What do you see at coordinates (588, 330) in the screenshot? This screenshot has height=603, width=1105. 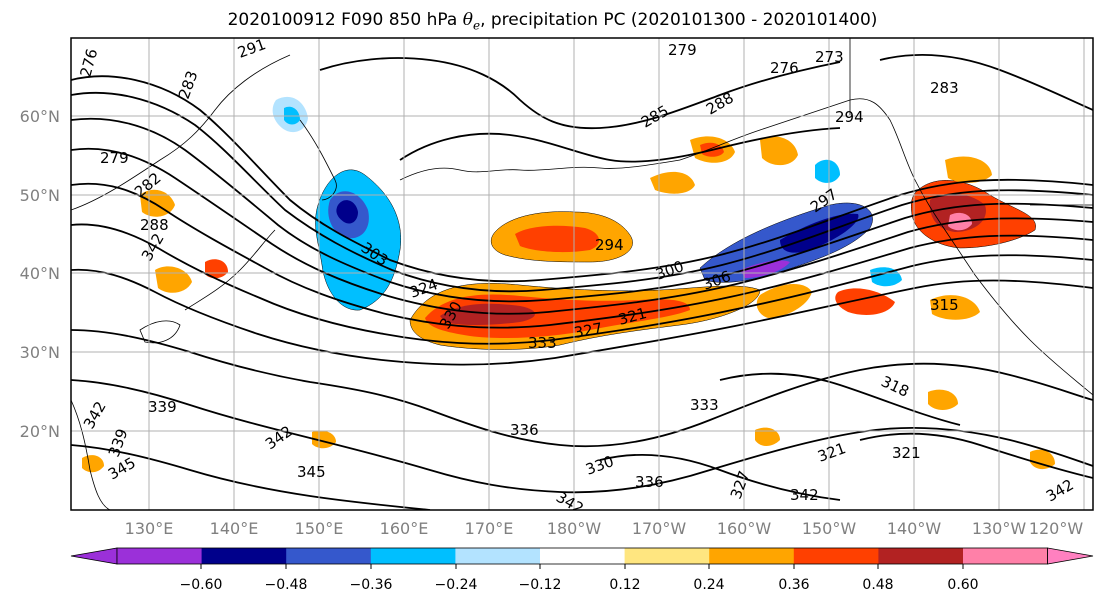 I see `contour-label: 327` at bounding box center [588, 330].